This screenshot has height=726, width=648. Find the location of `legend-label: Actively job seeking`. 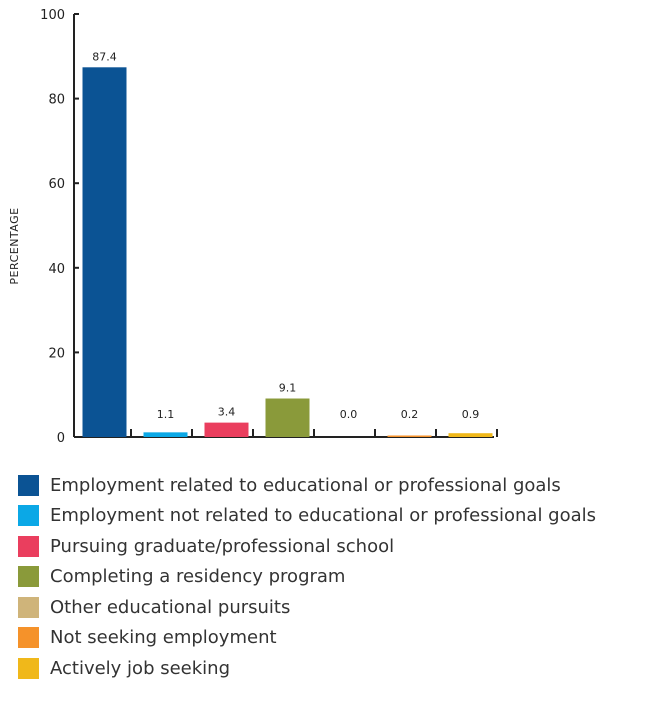

legend-label: Actively job seeking is located at coordinates (140, 668).